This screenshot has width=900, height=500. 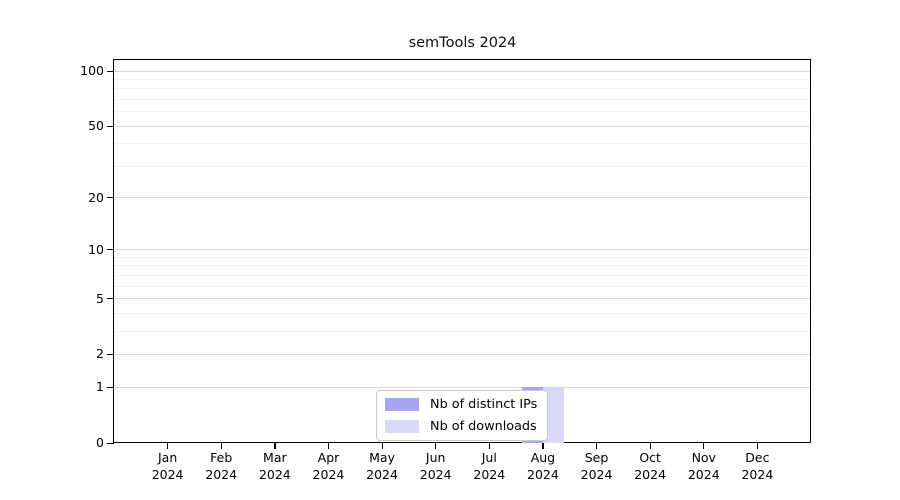 I want to click on x-tick-jun, so click(x=436, y=446).